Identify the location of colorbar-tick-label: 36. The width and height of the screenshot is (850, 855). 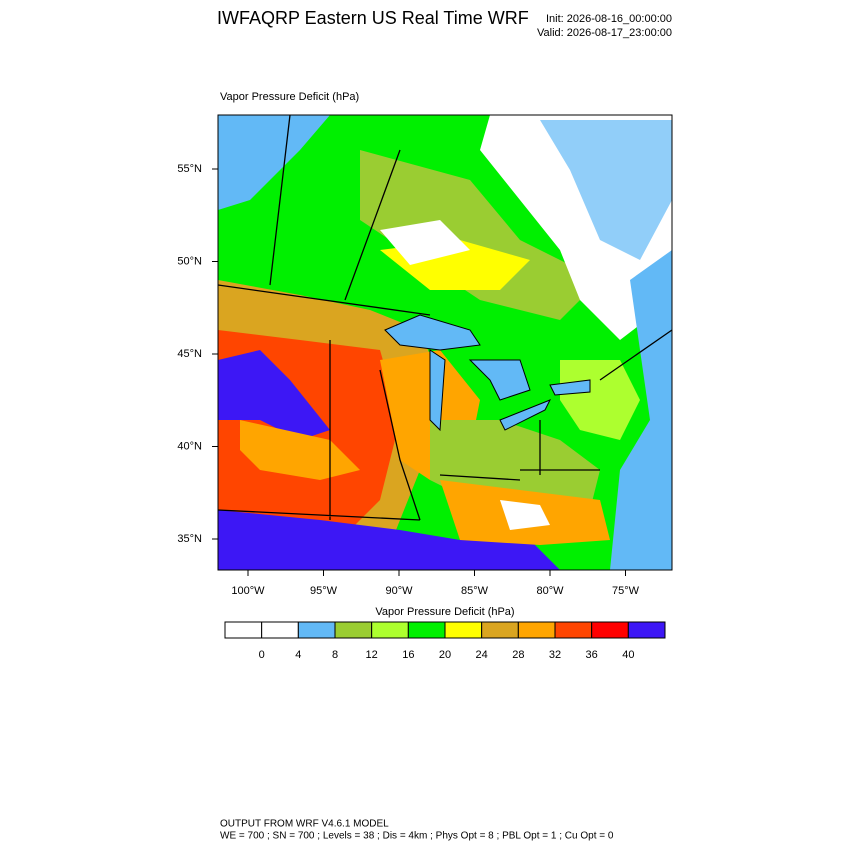
(592, 655).